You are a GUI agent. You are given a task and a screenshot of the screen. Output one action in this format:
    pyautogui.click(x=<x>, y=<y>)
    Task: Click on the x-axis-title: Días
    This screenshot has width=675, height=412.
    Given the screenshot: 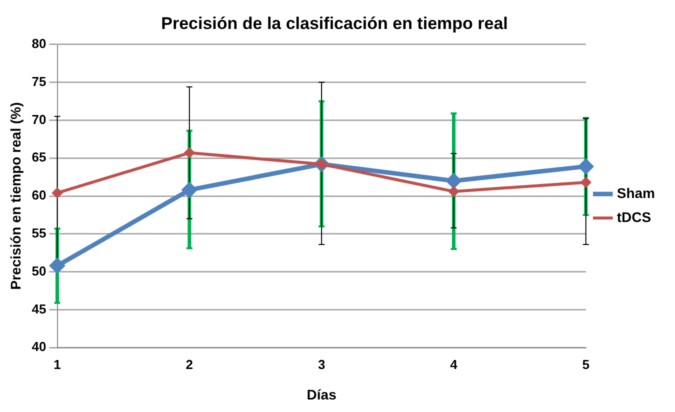 What is the action you would take?
    pyautogui.click(x=321, y=394)
    